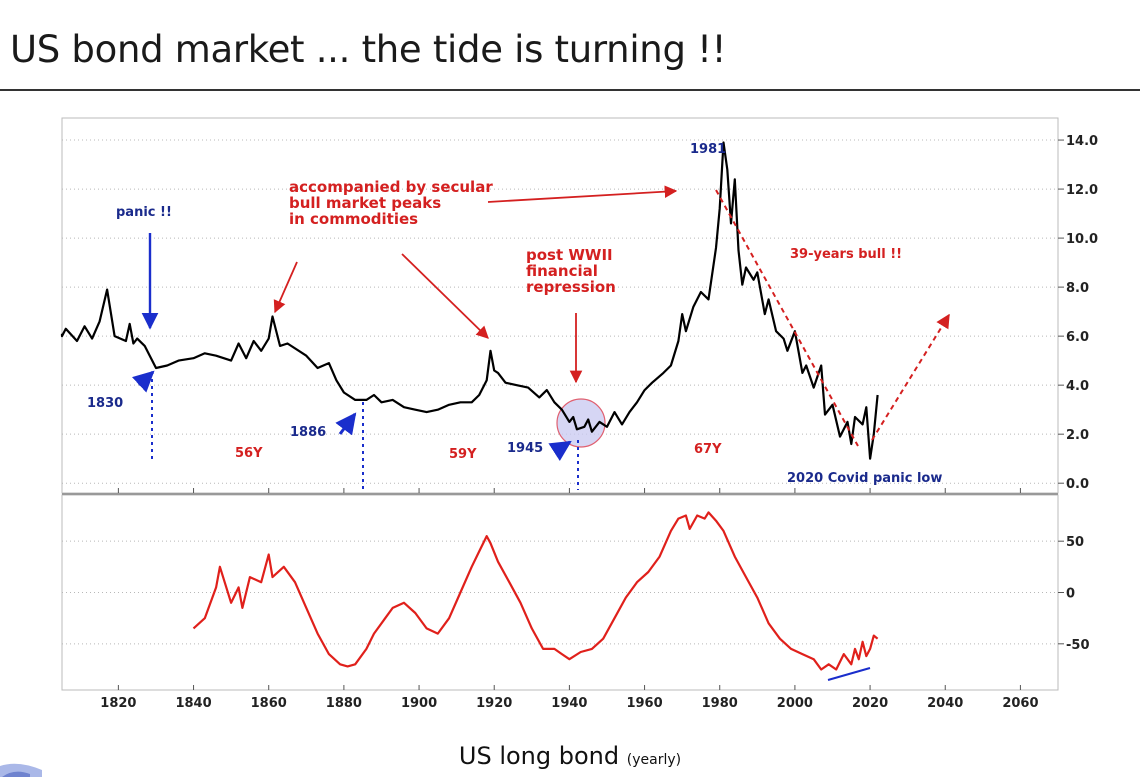 This screenshot has height=777, width=1140. What do you see at coordinates (644, 703) in the screenshot?
I see `x-tick-label: 1960` at bounding box center [644, 703].